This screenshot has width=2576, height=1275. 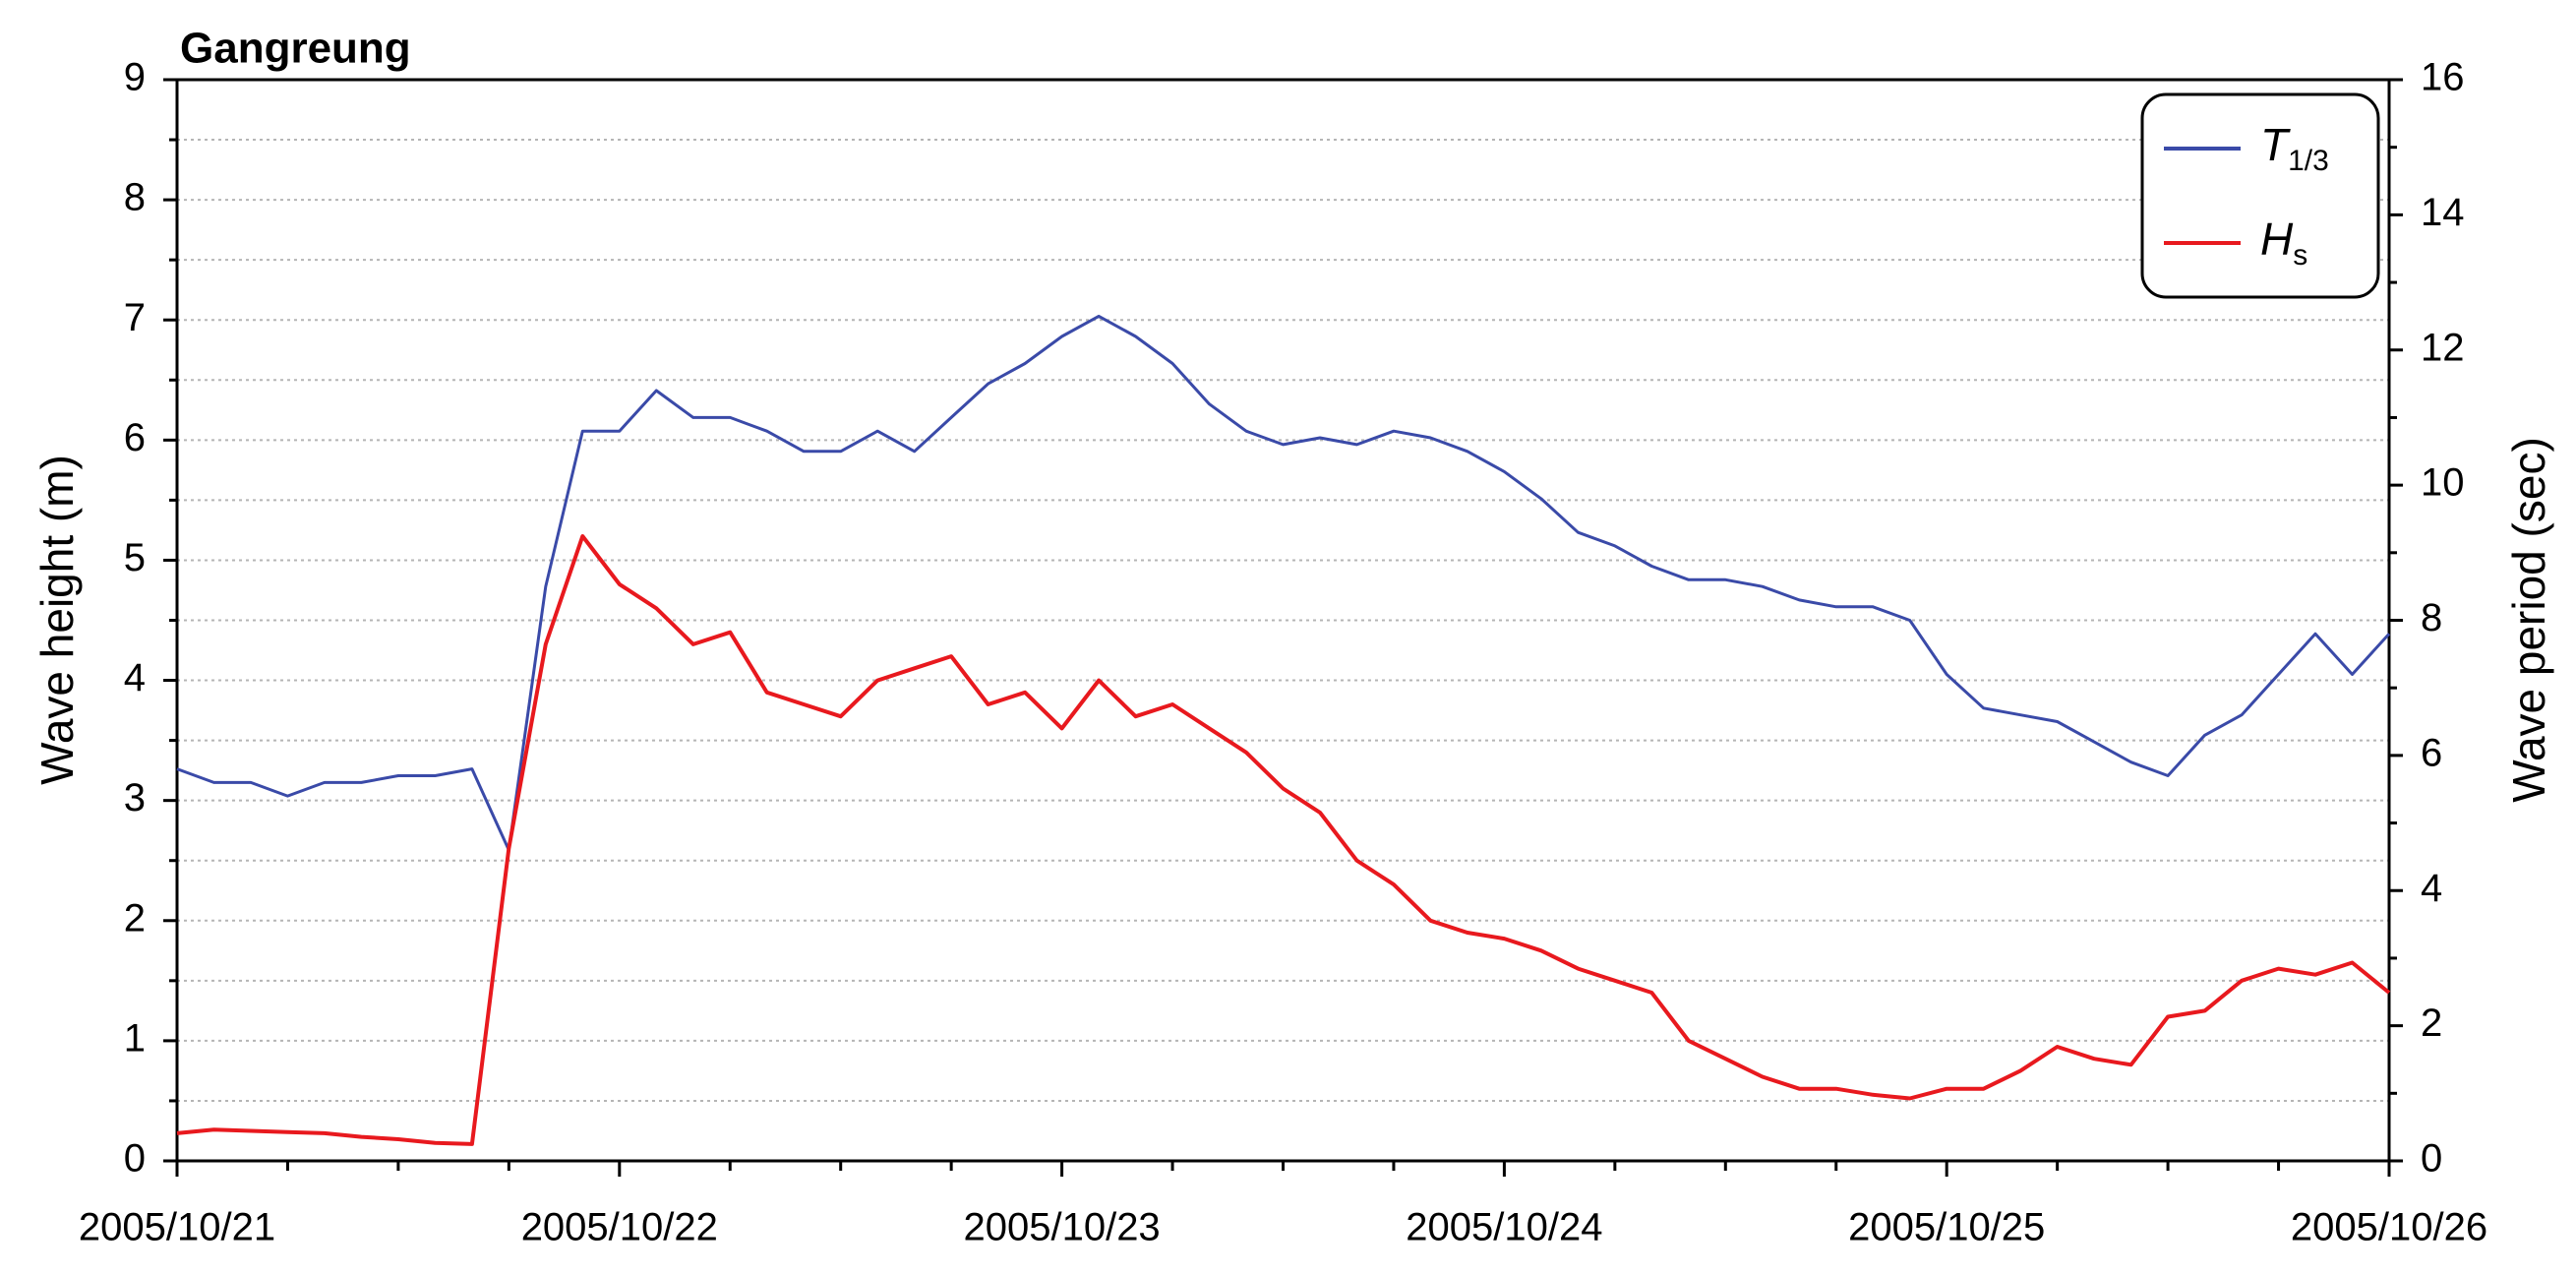 What do you see at coordinates (1504, 1227) in the screenshot?
I see `x-tick-label: 2005/10/24` at bounding box center [1504, 1227].